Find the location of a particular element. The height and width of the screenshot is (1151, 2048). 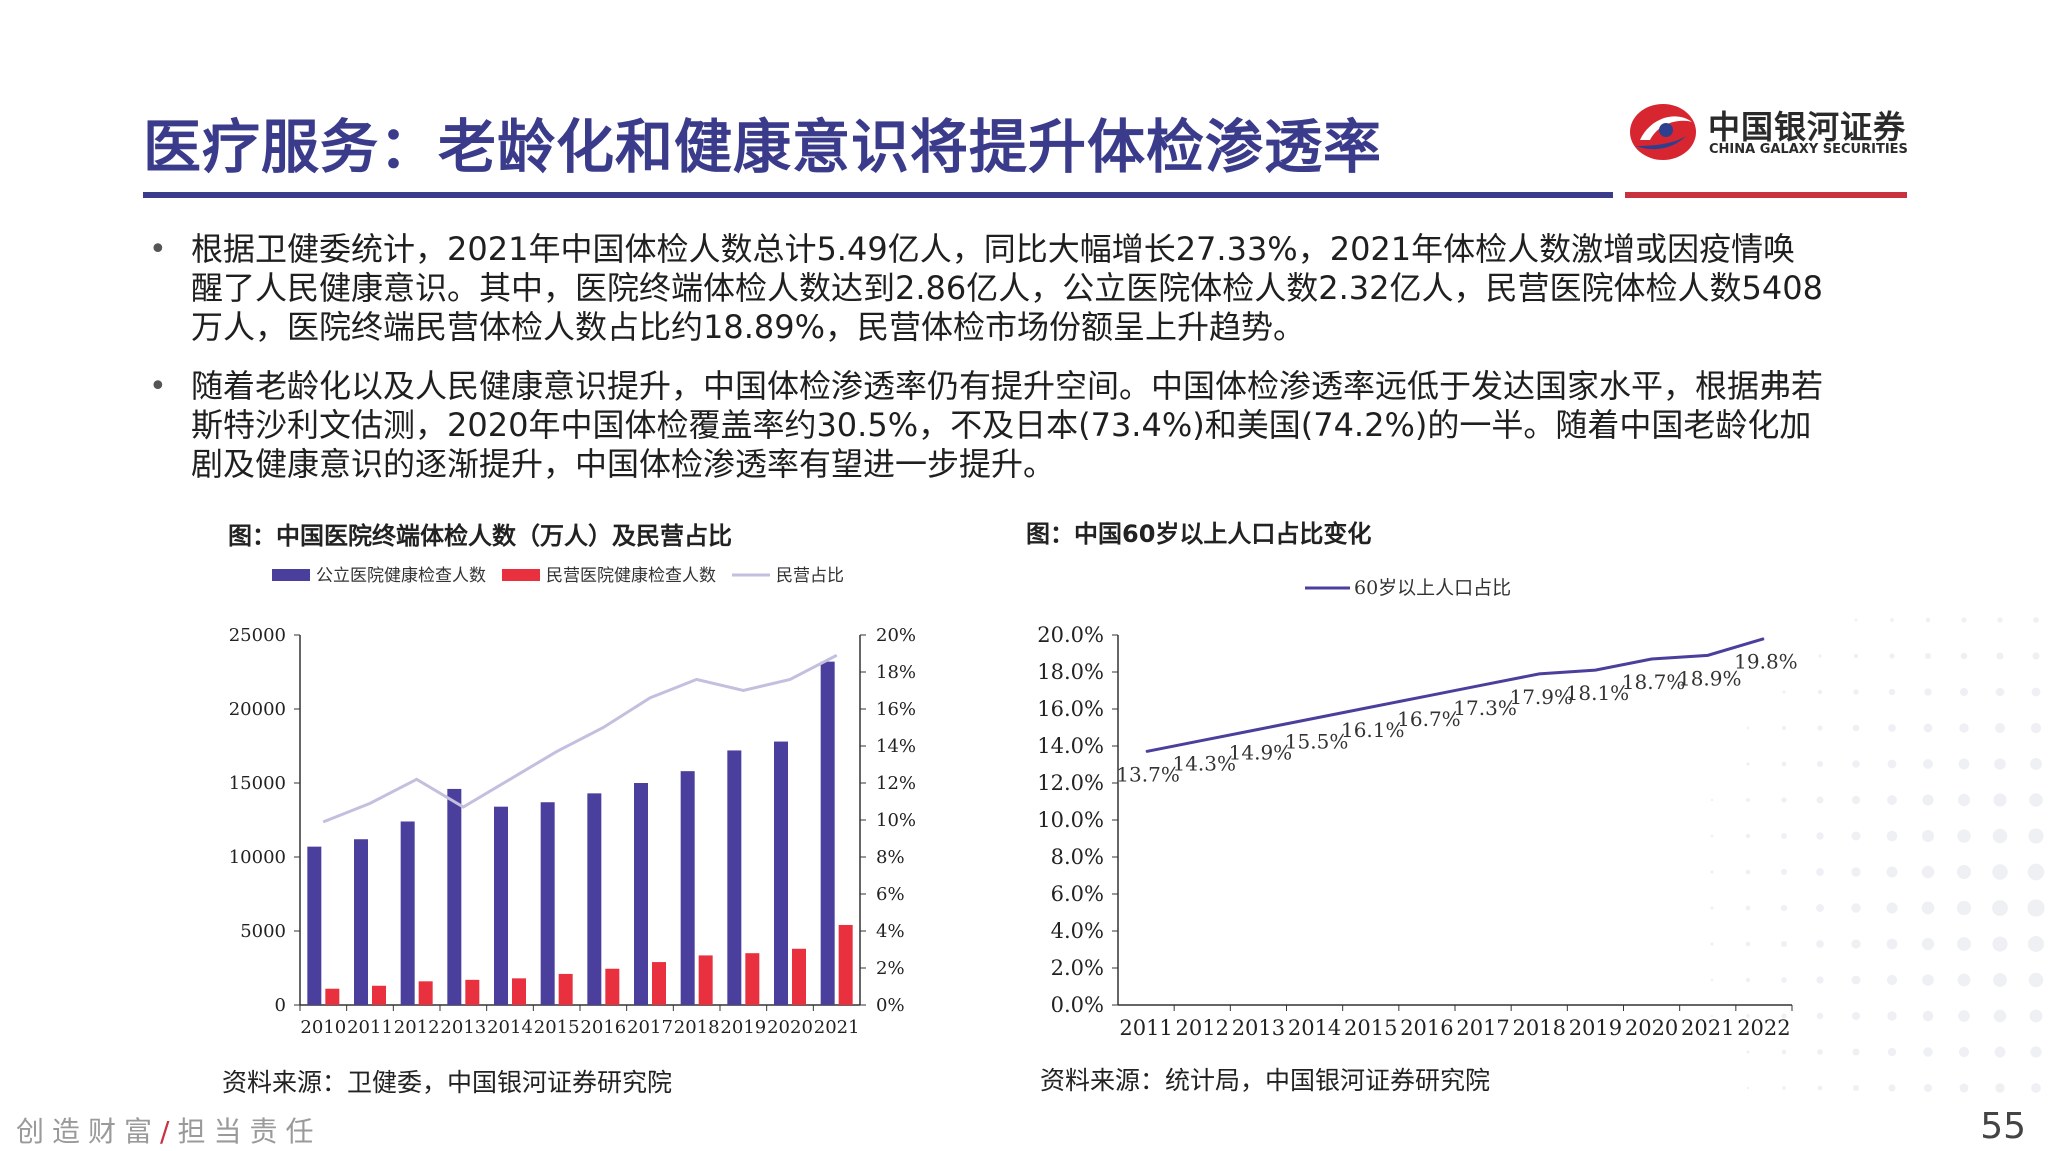

figure-left-title: 图：中国医院终端体检人数（万人）及民营占比 is located at coordinates (480, 536).